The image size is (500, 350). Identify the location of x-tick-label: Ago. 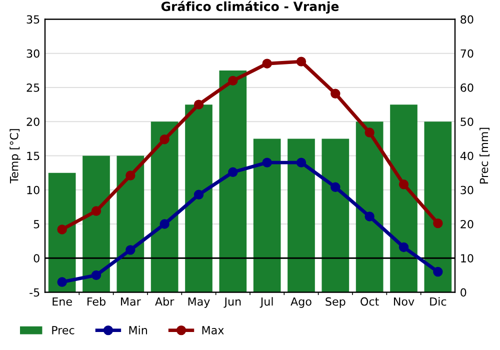
(301, 302).